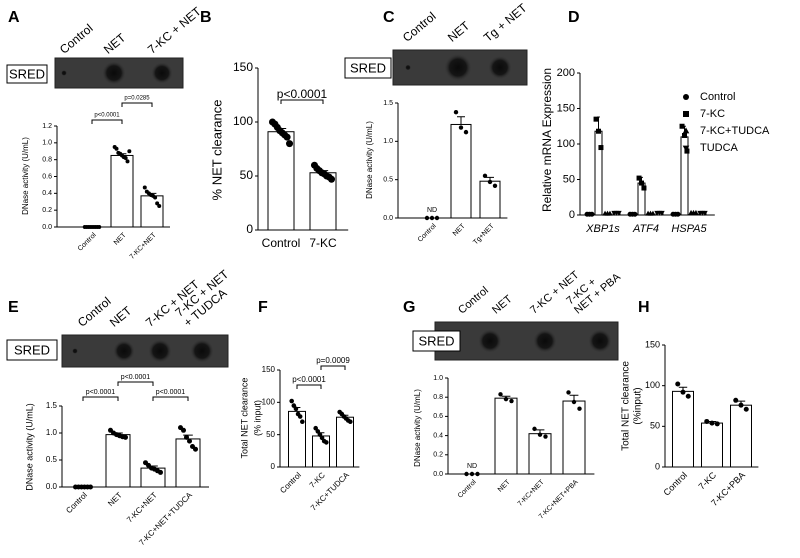 This screenshot has width=800, height=558. What do you see at coordinates (409, 307) in the screenshot?
I see `panel-letter: G` at bounding box center [409, 307].